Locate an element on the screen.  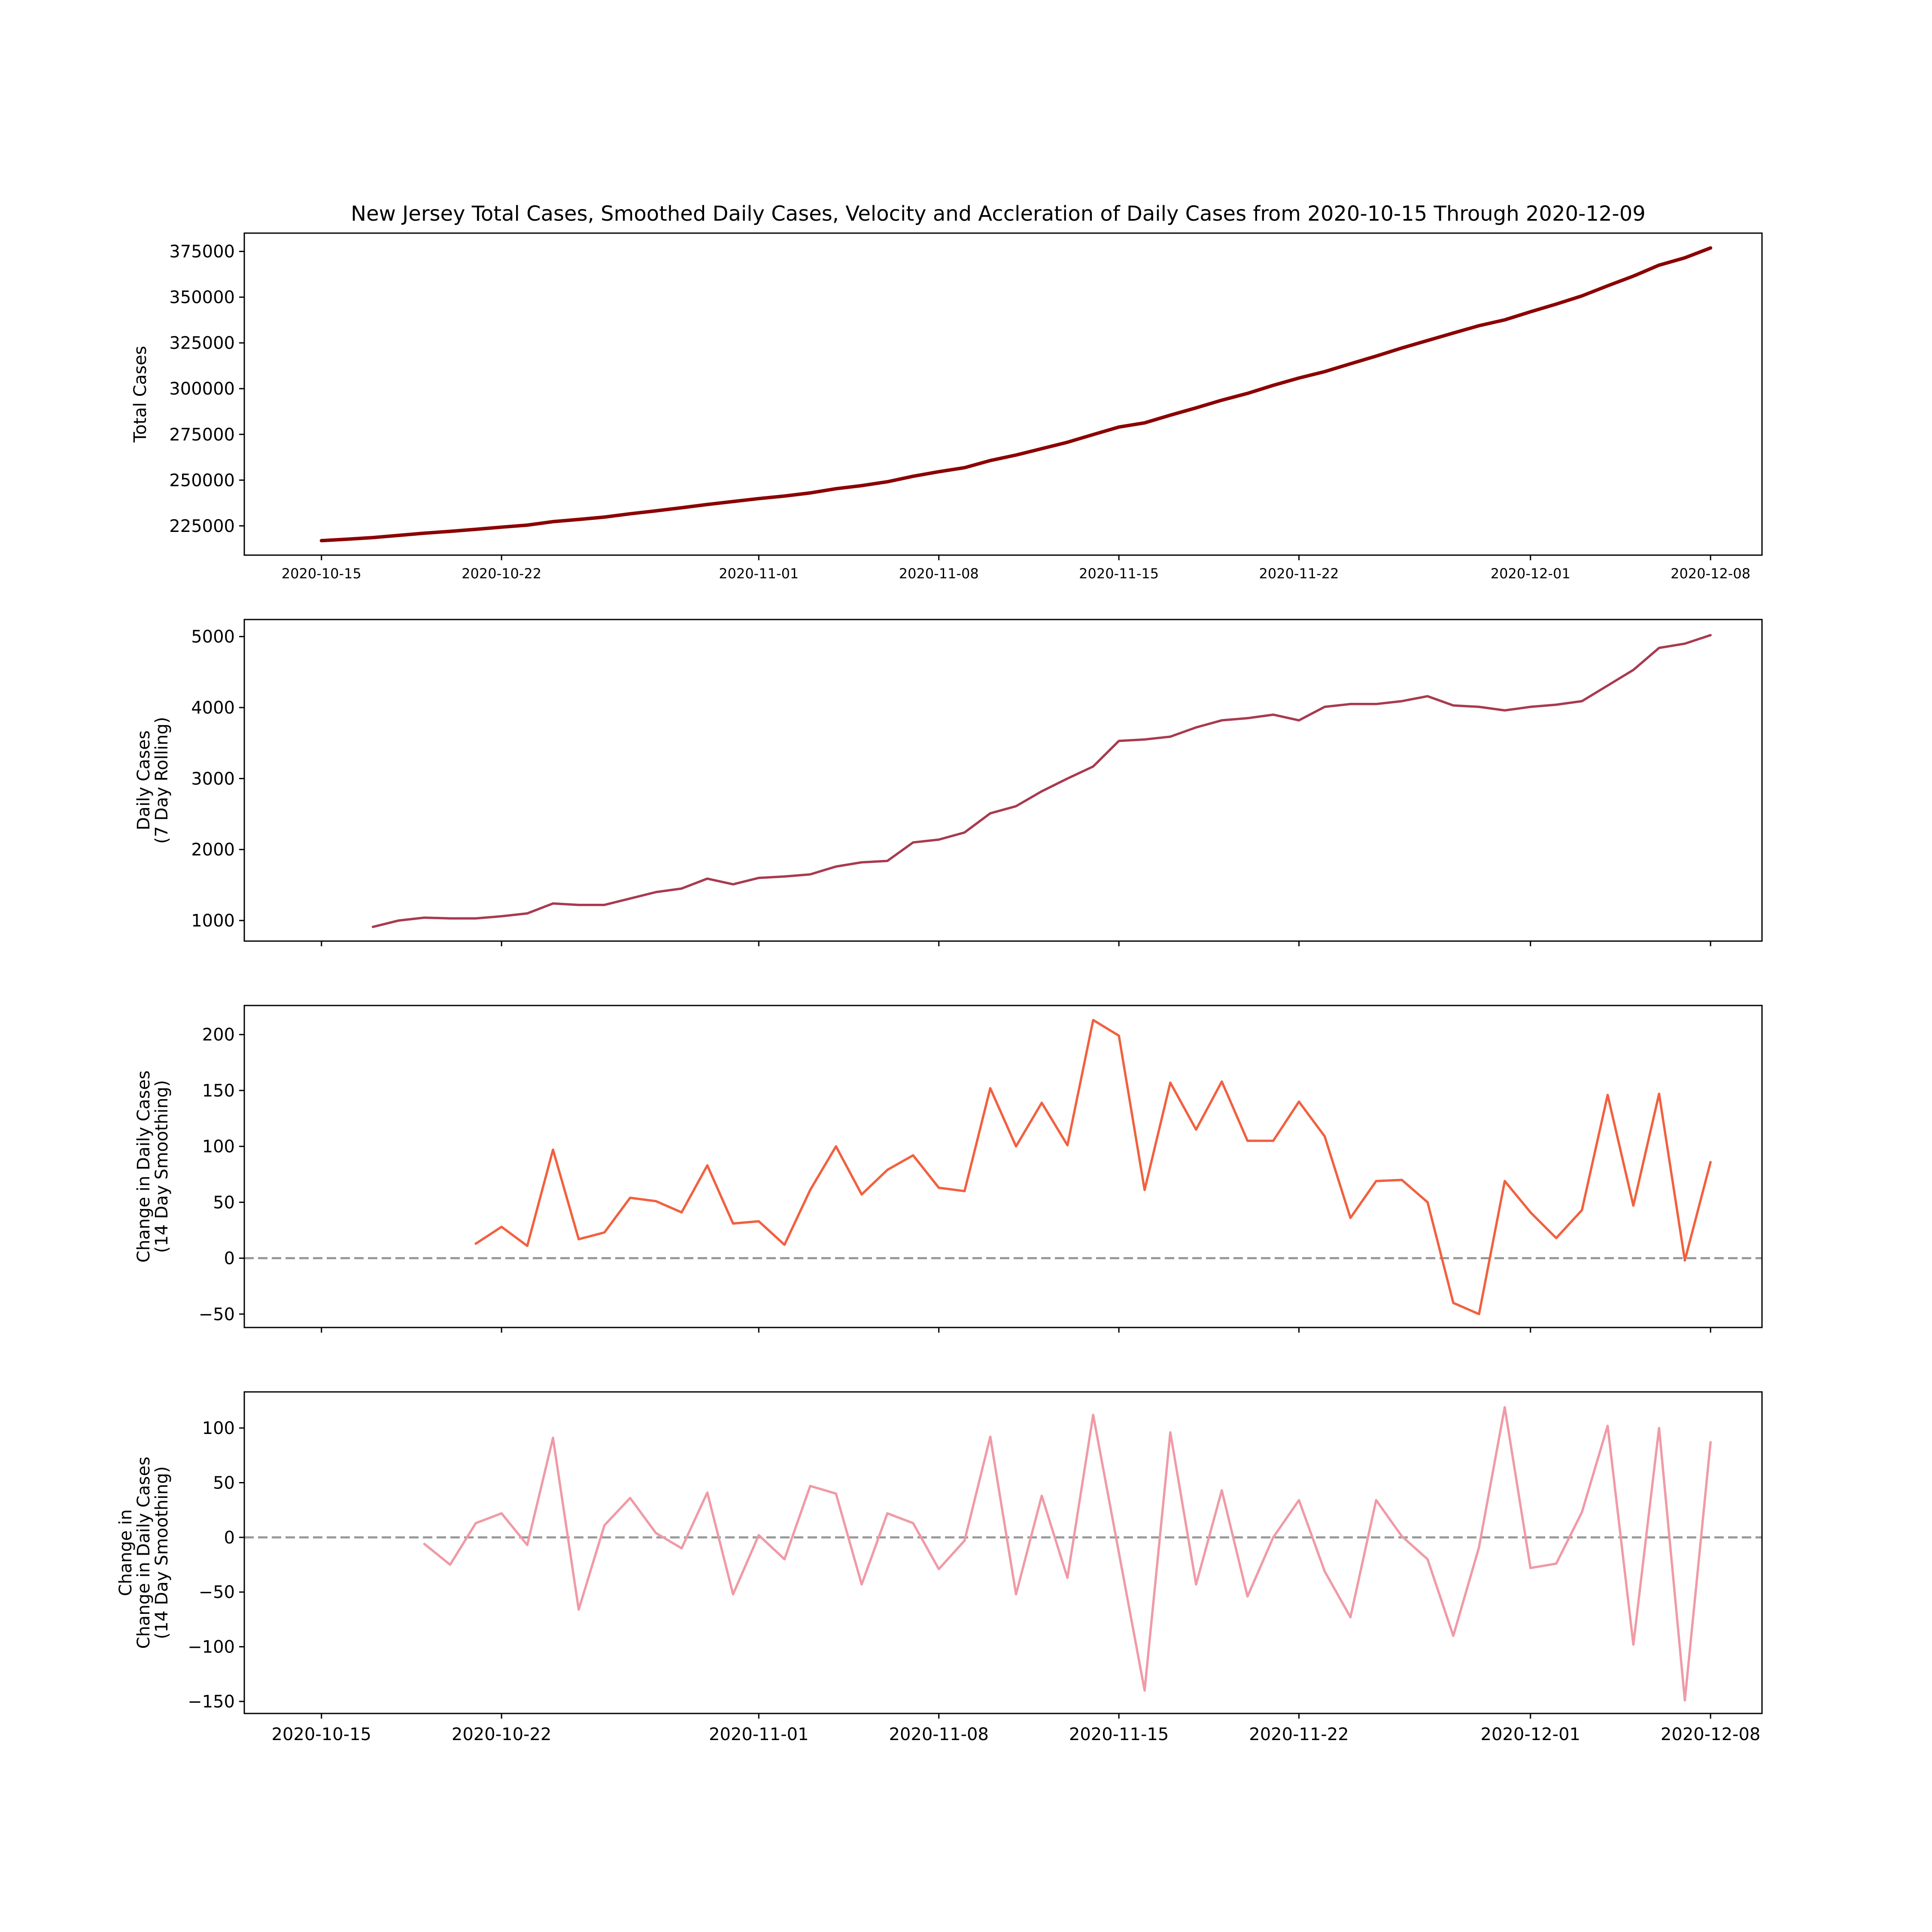
daily-cases-axes-frame is located at coordinates (1003, 781).